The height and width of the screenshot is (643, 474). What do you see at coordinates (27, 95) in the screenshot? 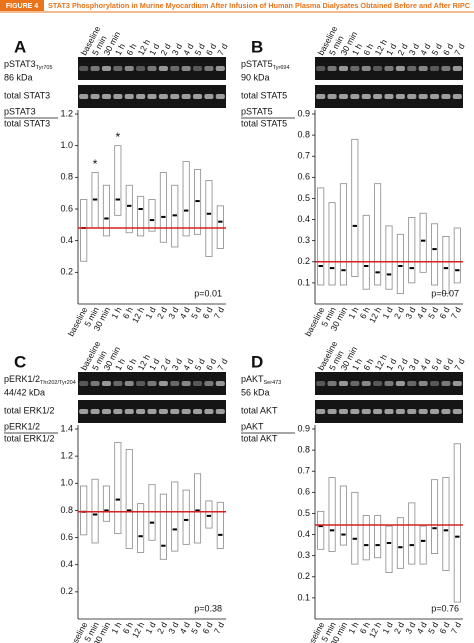
I see `blot-total-label: total STAT3` at bounding box center [27, 95].